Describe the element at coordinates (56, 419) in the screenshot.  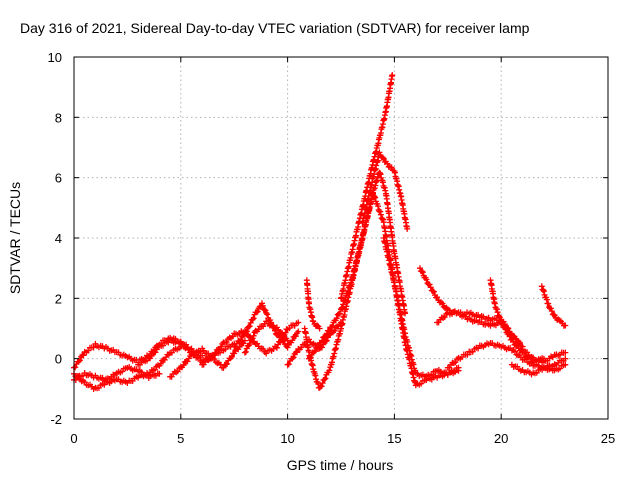
I see `y-tick-label: -2` at that location.